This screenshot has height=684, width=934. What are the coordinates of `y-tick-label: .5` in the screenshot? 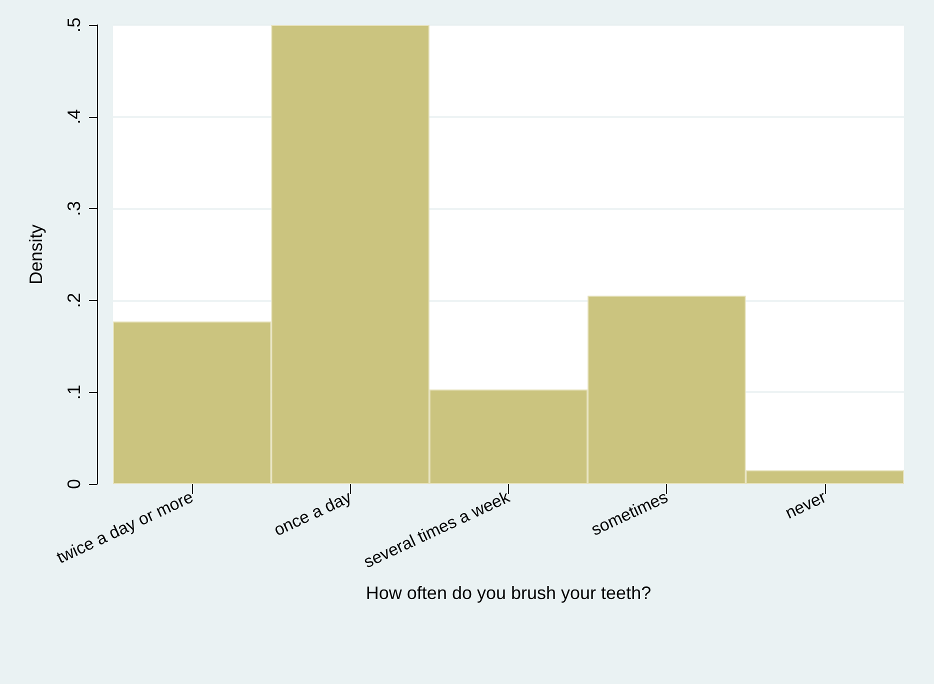 It's located at (74, 25).